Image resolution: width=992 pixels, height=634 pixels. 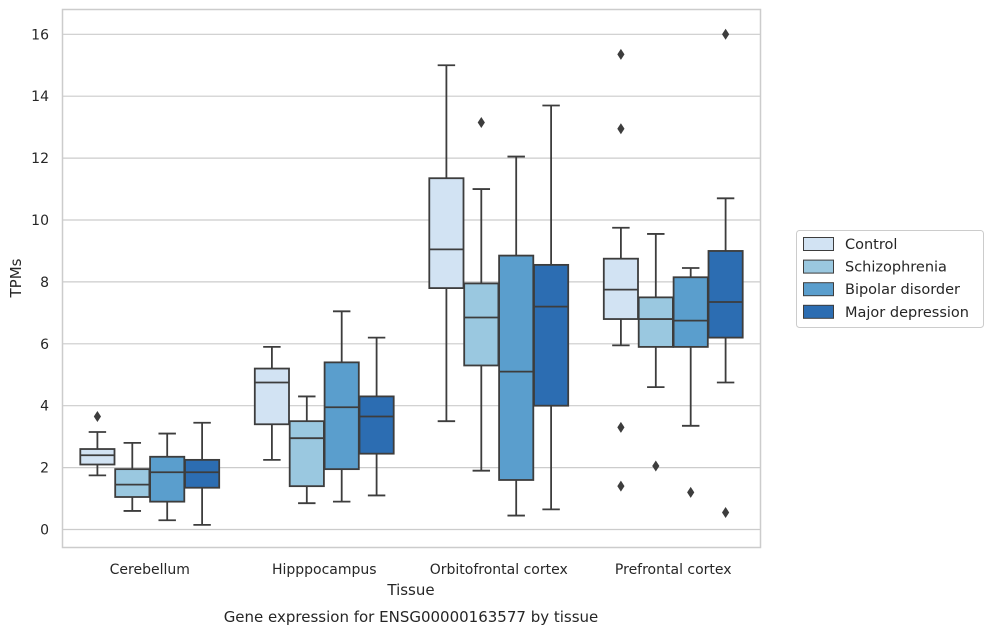 I want to click on legend-label: Bipolar disorder, so click(x=902, y=290).